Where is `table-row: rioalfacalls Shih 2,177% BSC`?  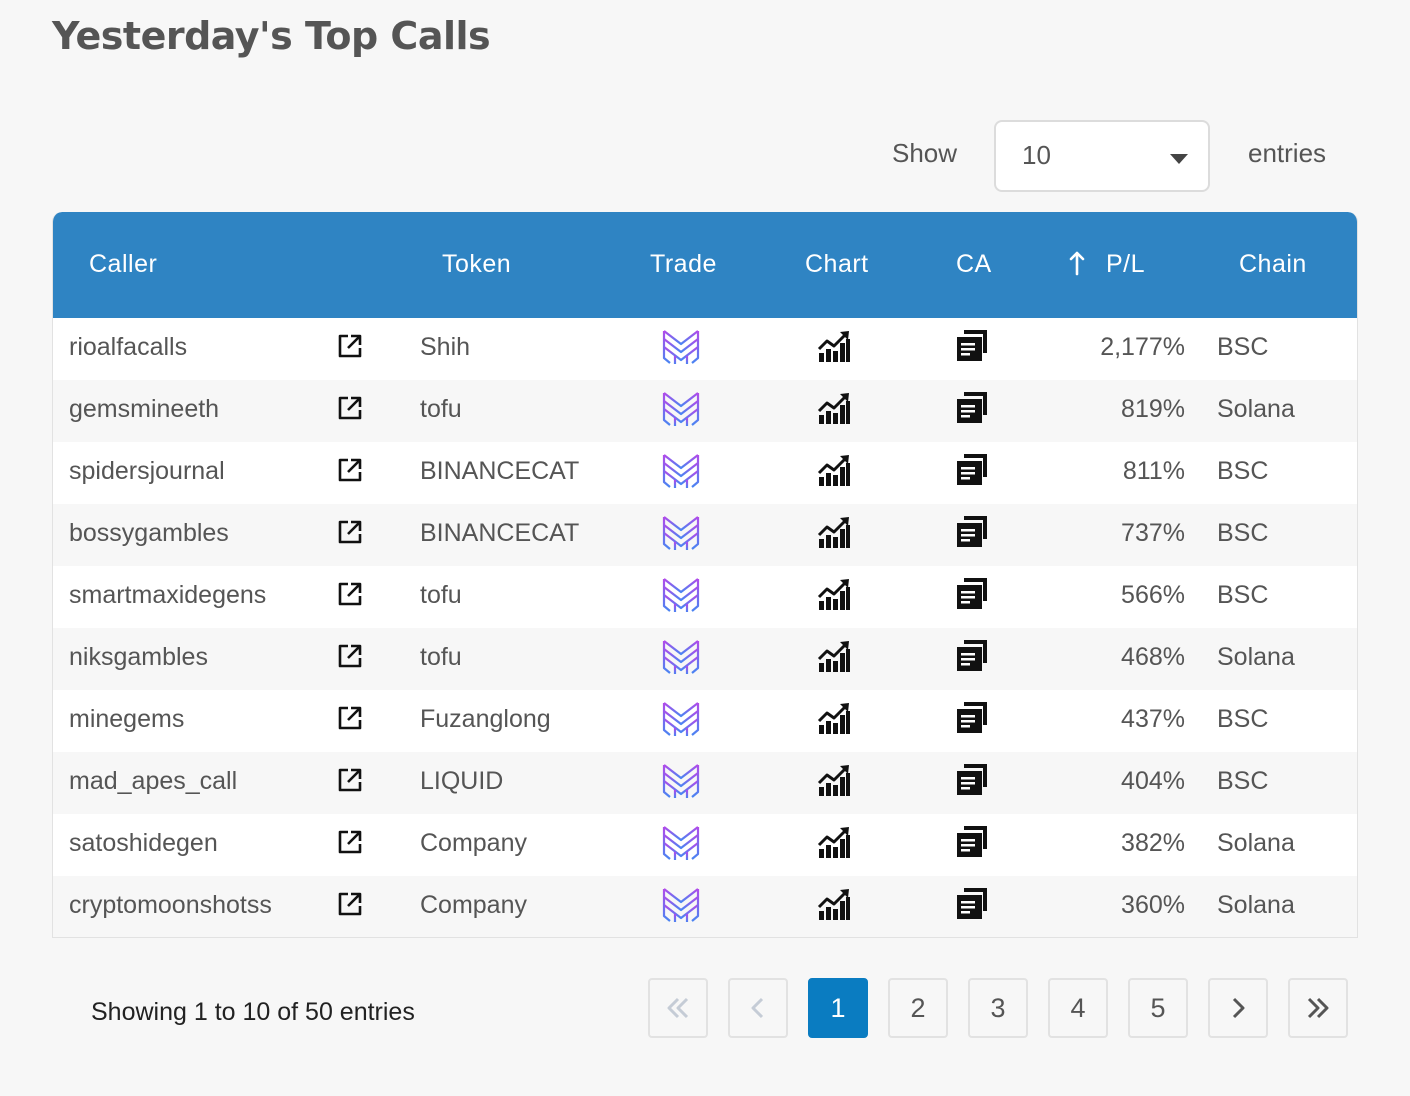 table-row: rioalfacalls Shih 2,177% BSC is located at coordinates (705, 349).